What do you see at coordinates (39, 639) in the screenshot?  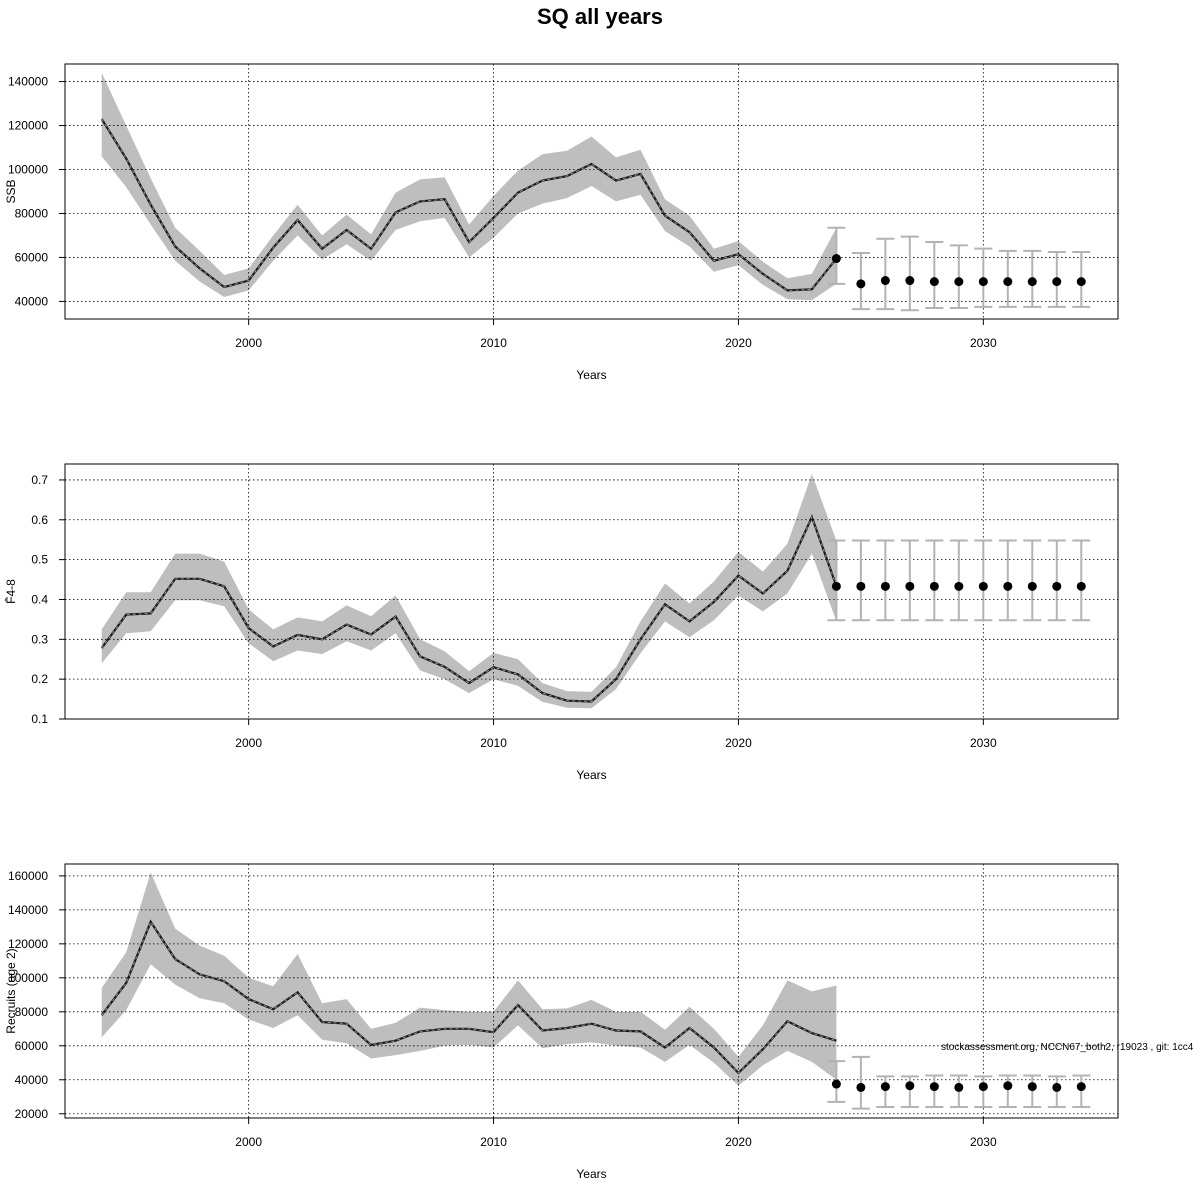 I see `y-tick-label: 0.3` at bounding box center [39, 639].